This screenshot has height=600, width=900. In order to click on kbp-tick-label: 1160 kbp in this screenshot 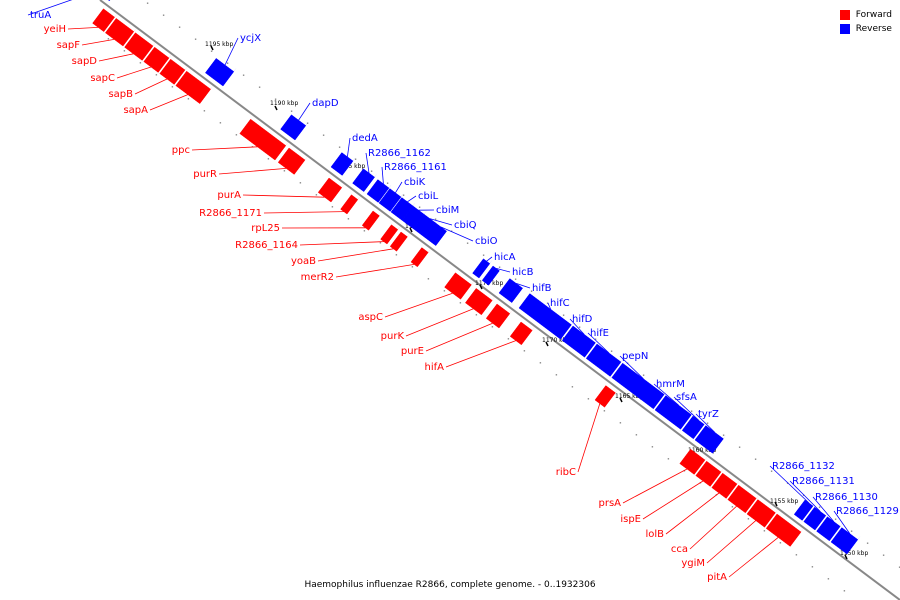, I will do `click(702, 450)`.